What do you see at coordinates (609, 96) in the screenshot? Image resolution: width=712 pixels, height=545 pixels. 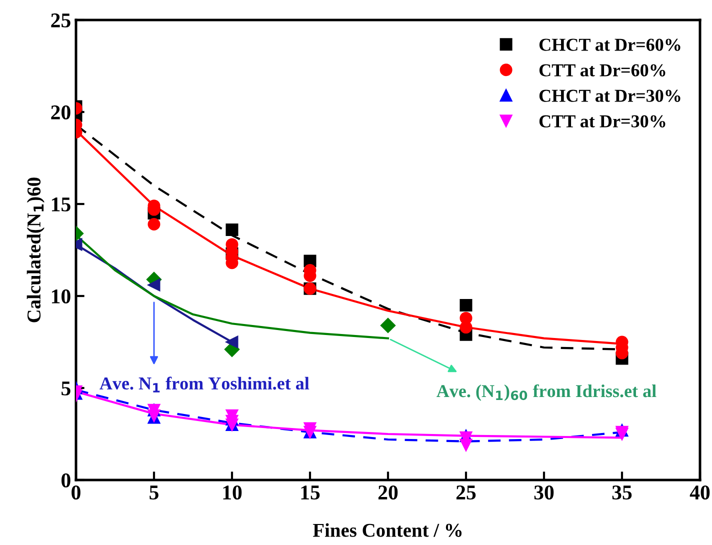 I see `legend-label: CHCT at Dr=30%` at bounding box center [609, 96].